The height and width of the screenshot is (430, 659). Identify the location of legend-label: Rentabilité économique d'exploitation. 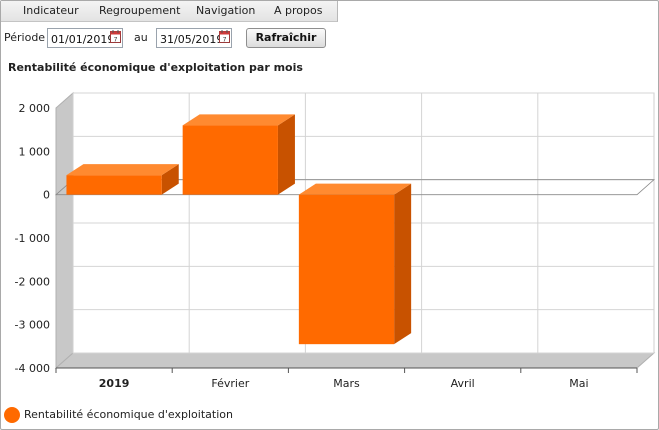
(128, 414).